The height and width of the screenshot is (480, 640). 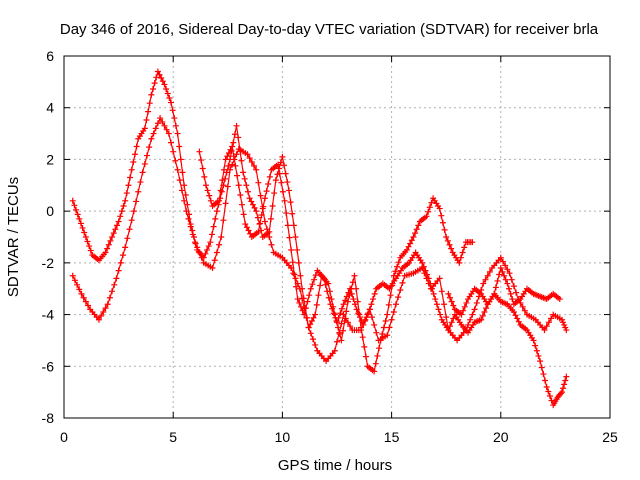 What do you see at coordinates (64, 437) in the screenshot?
I see `x-tick-label: 0` at bounding box center [64, 437].